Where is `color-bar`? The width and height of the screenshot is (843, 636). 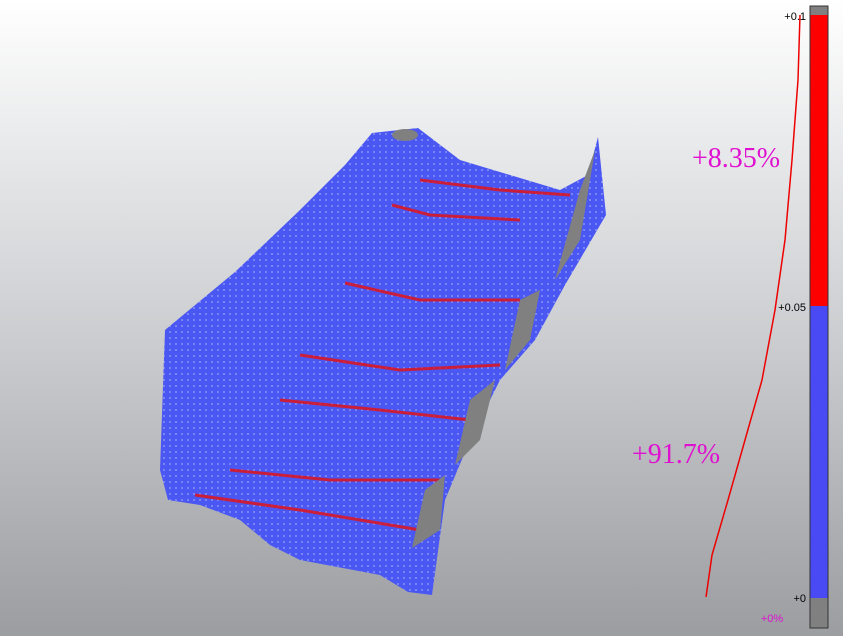
color-bar is located at coordinates (819, 317).